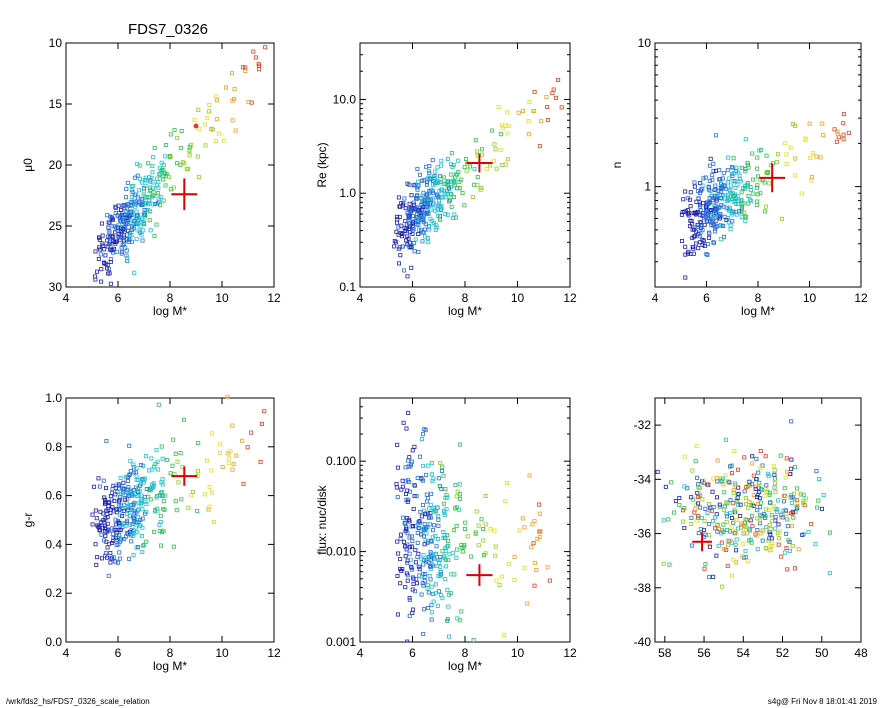 The image size is (885, 708). I want to click on panel-1: 4 6 8 10 12 10 15 20 25 30 log M* μ0, so click(151, 177).